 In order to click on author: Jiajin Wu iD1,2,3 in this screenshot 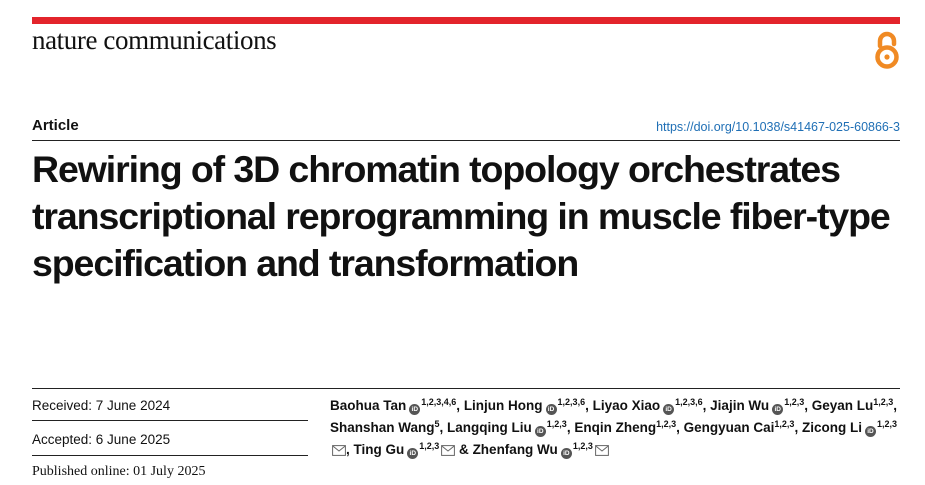, I will do `click(757, 406)`.